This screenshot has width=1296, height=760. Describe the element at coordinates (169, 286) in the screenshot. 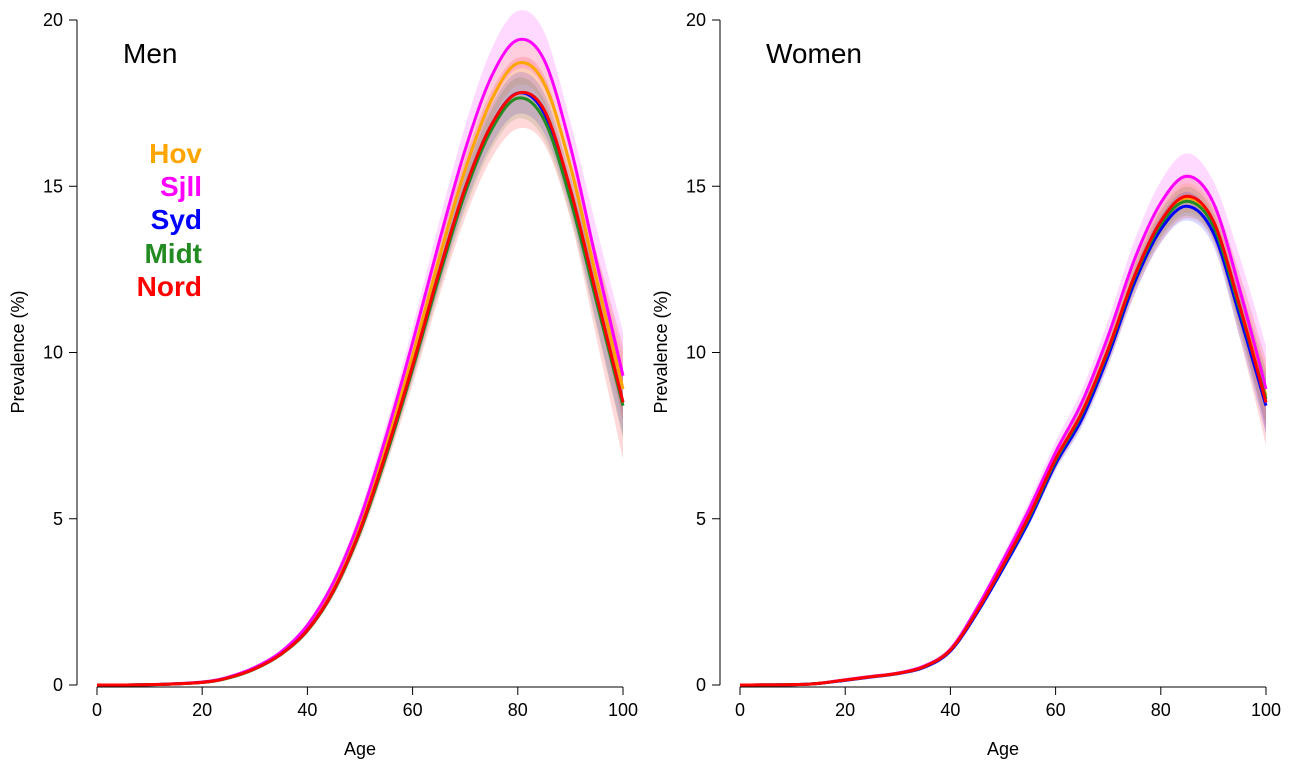

I see `legend-item-nord: Nord` at that location.